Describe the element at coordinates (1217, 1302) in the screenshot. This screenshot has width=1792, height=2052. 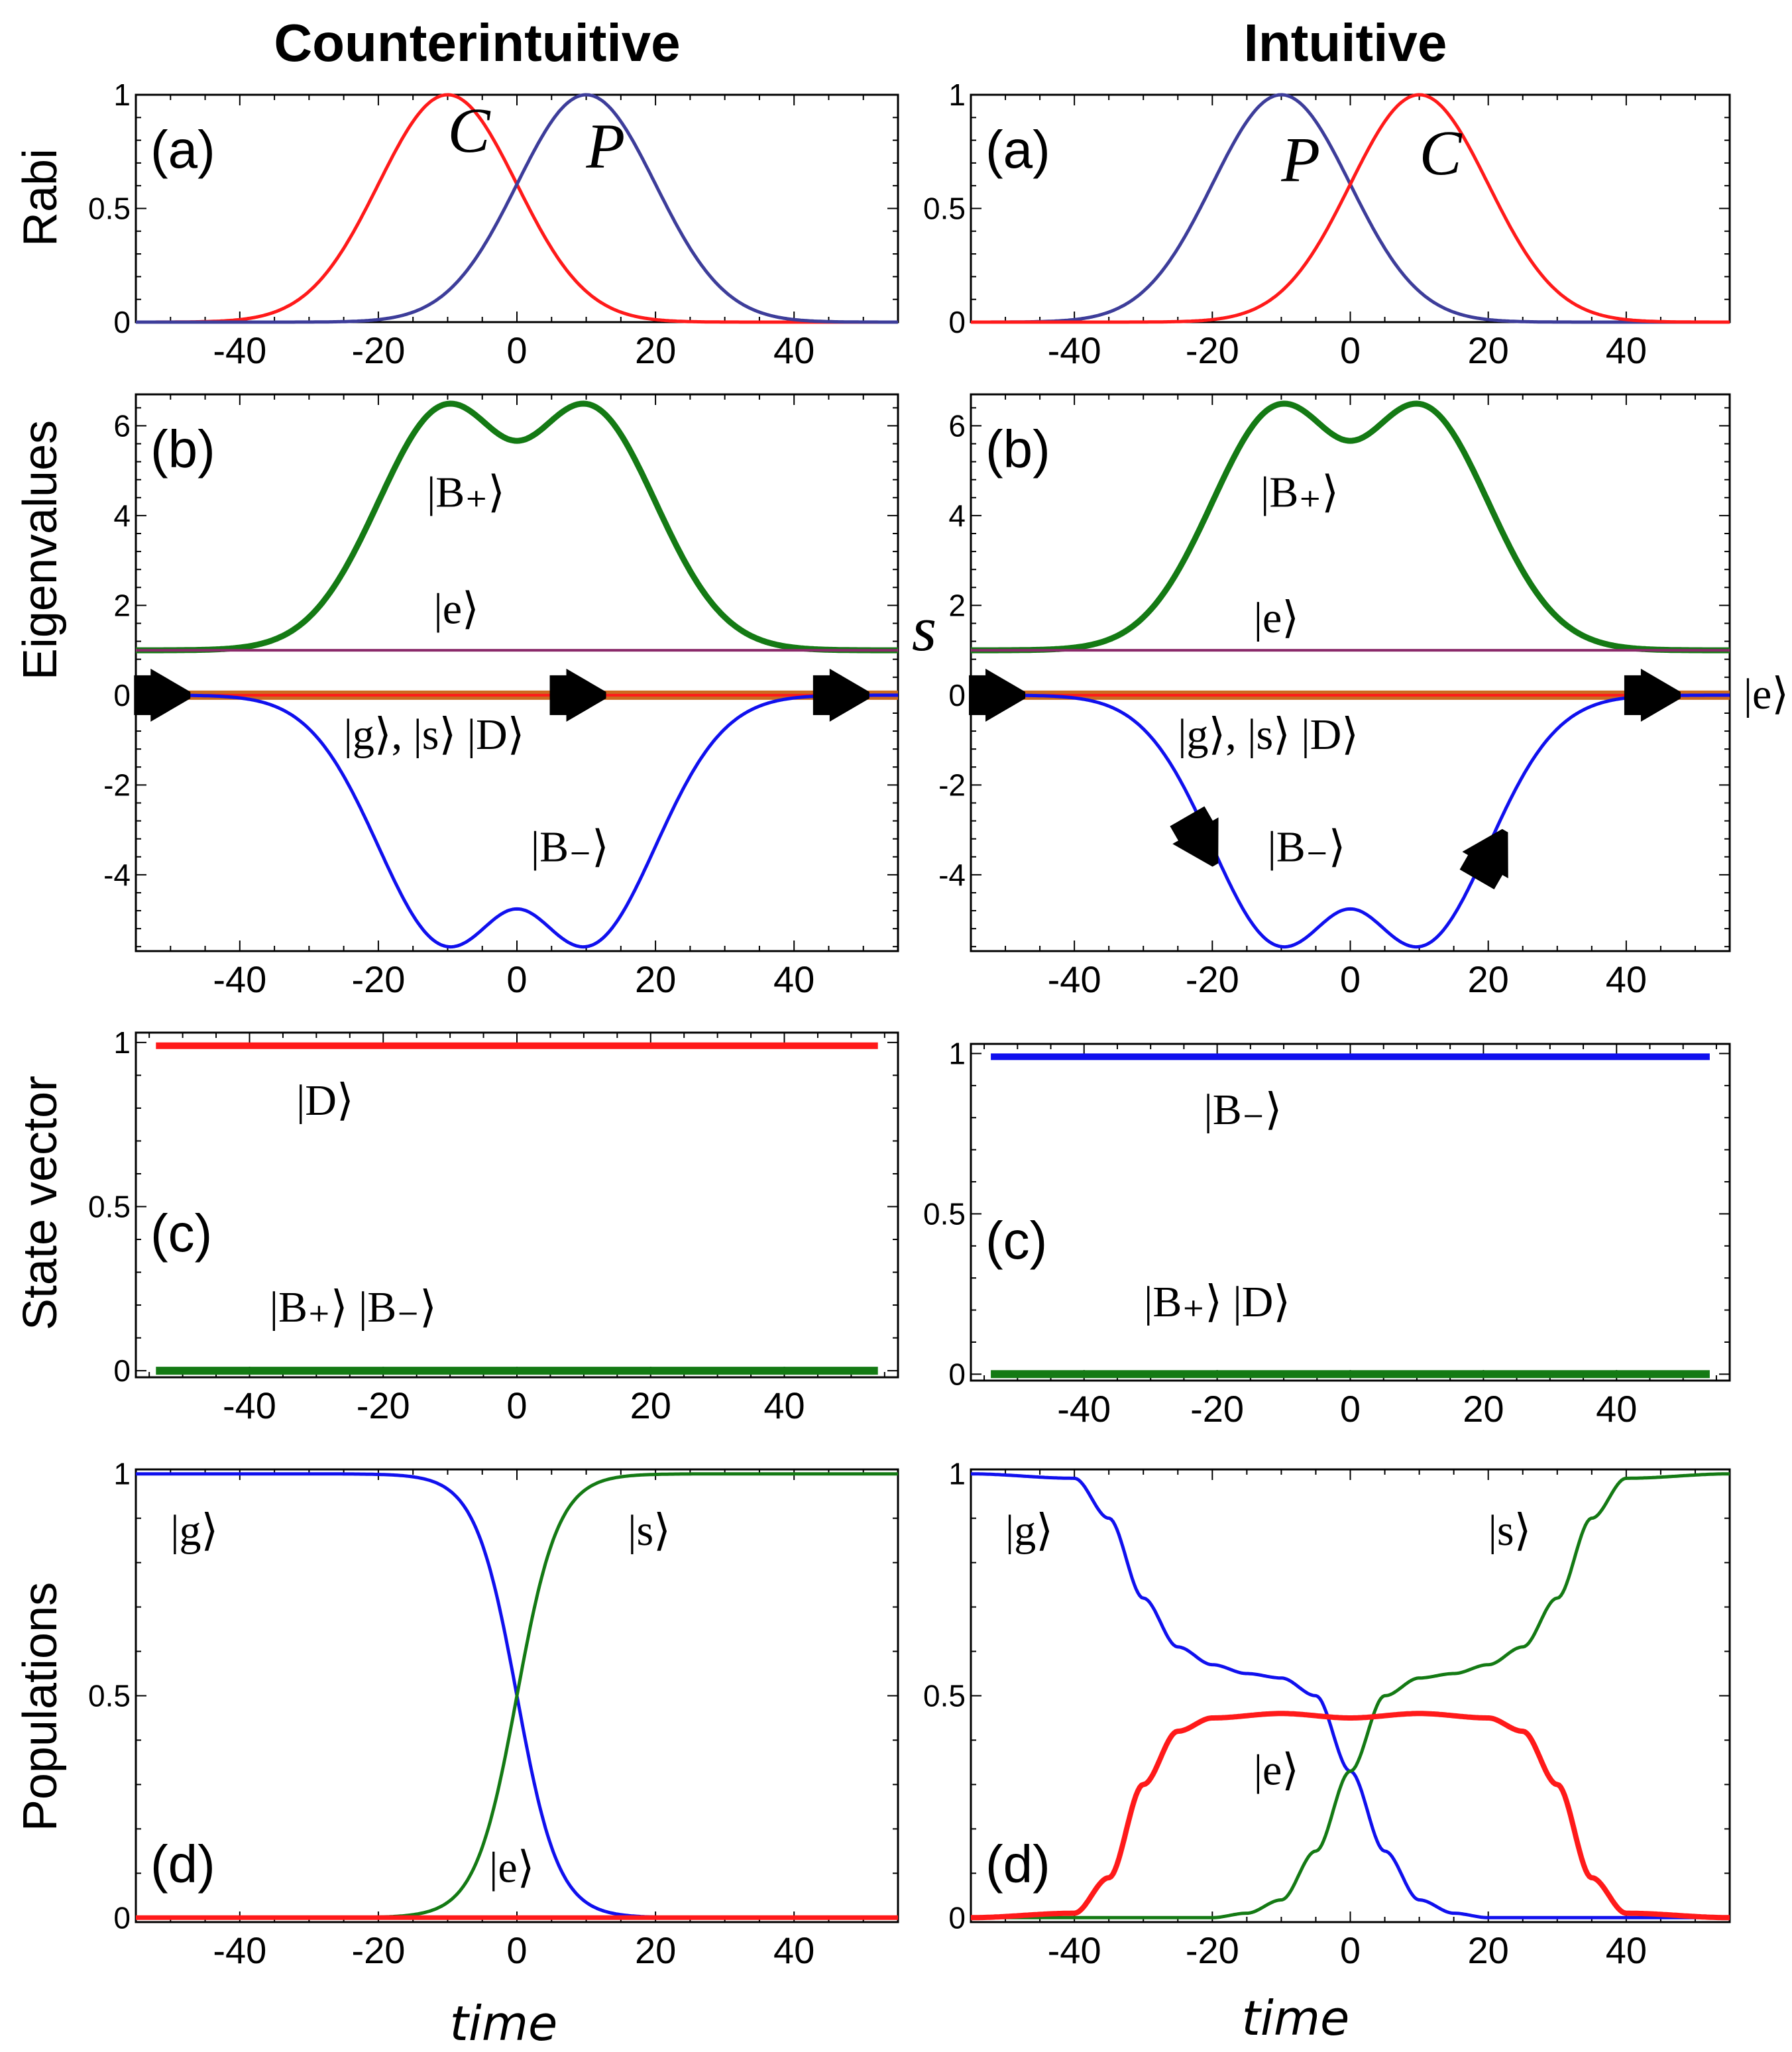
I see `annotation: |B₊⟩ |D⟩` at that location.